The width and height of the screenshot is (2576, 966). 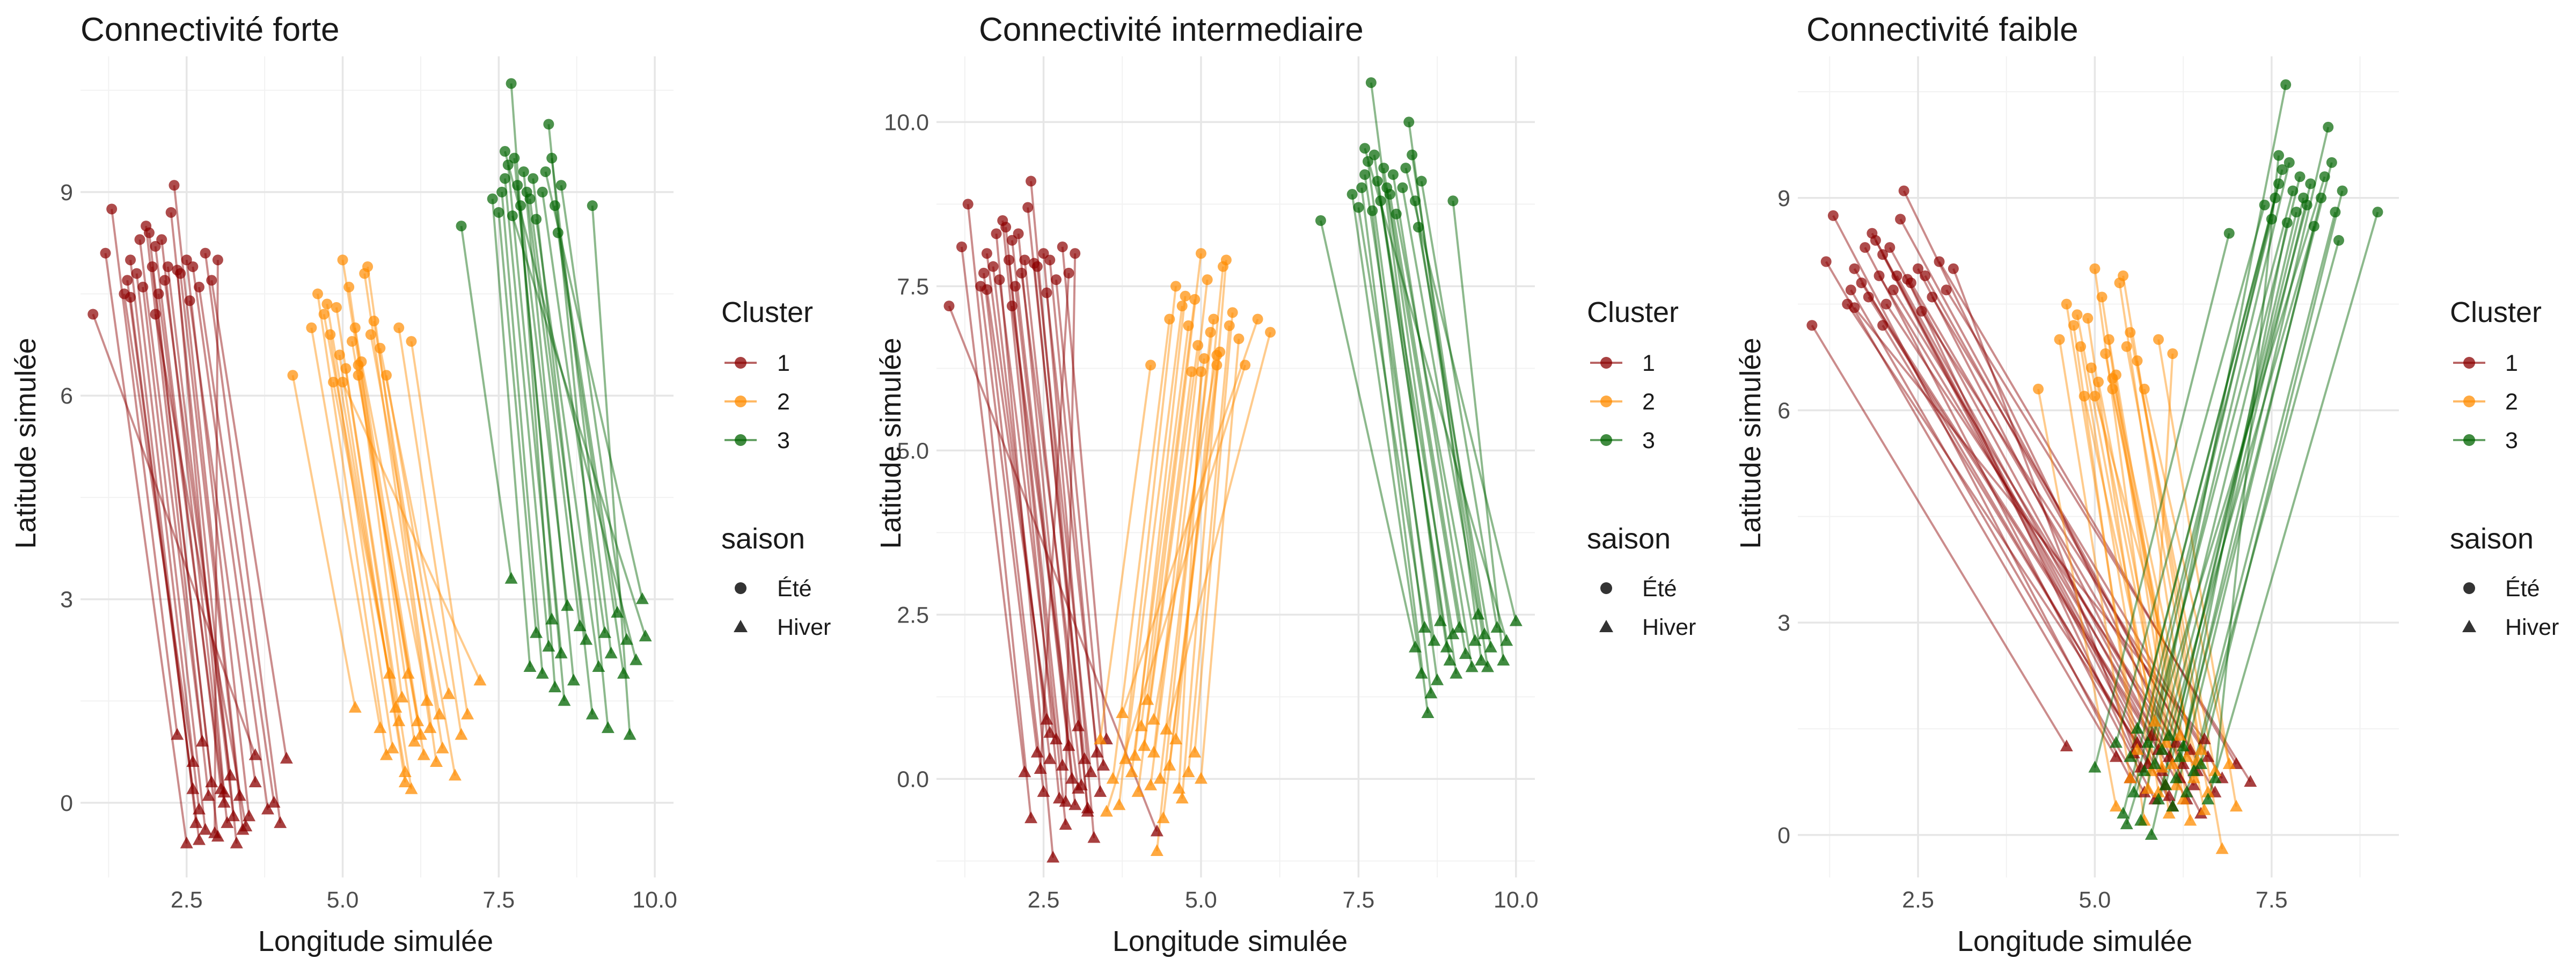 What do you see at coordinates (1358, 900) in the screenshot?
I see `x-tick-label: 7.5` at bounding box center [1358, 900].